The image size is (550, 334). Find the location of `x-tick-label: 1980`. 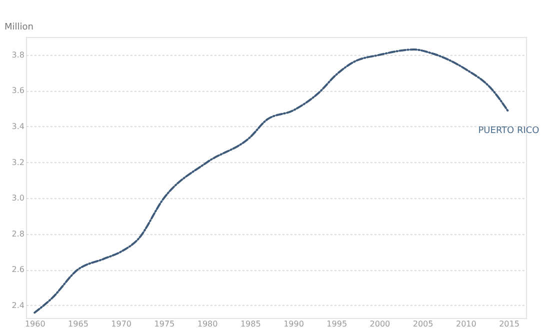

x-tick-label: 1980 is located at coordinates (207, 324).